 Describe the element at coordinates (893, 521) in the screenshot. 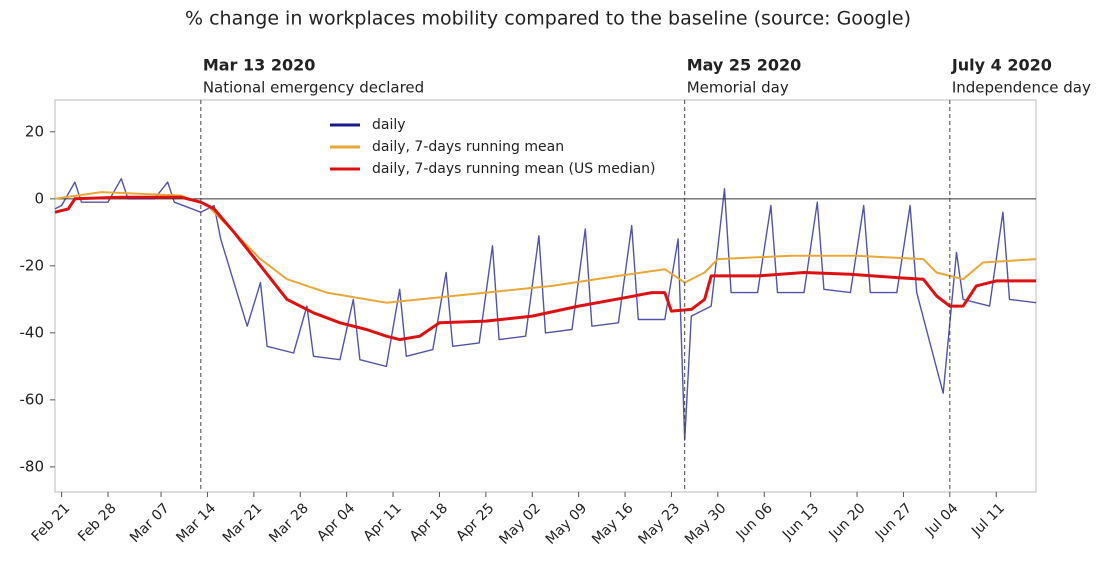

I see `x-tick-label: Jun 27` at that location.